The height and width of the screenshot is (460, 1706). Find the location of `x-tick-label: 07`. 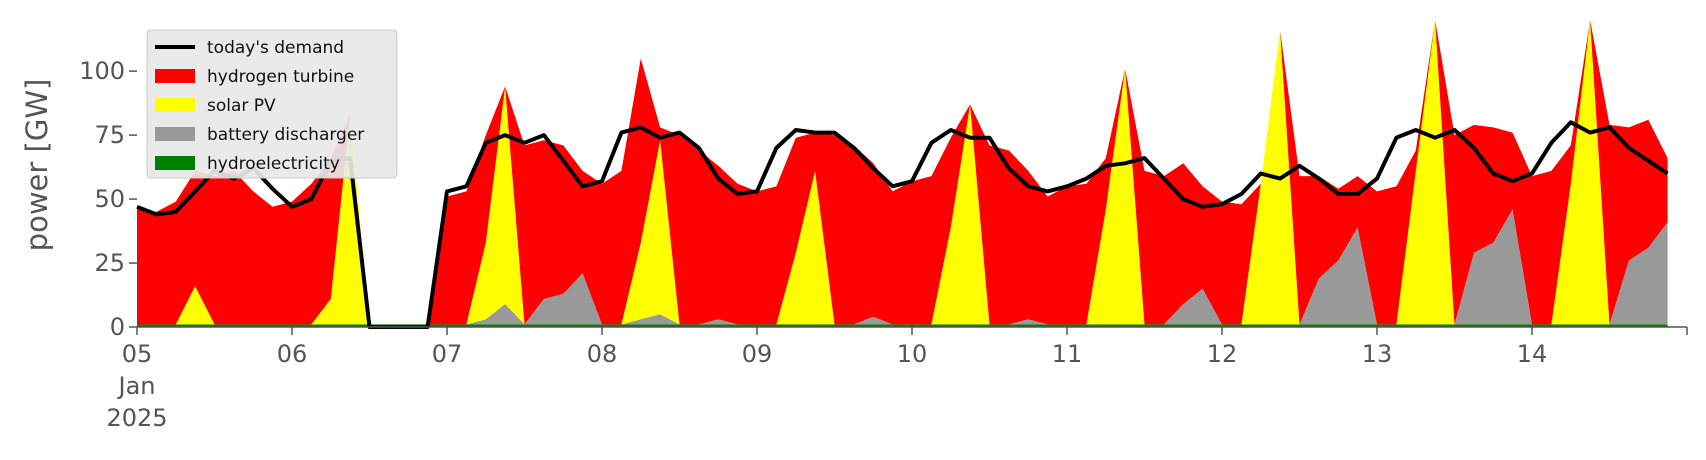

x-tick-label: 07 is located at coordinates (447, 354).